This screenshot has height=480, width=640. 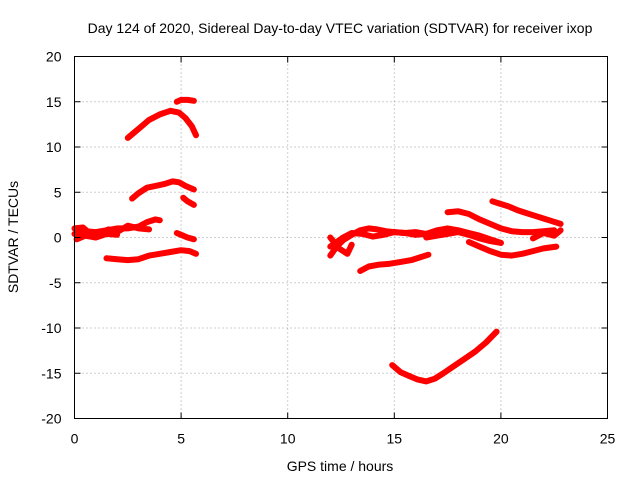 I want to click on x-tick-label: 0, so click(x=75, y=439).